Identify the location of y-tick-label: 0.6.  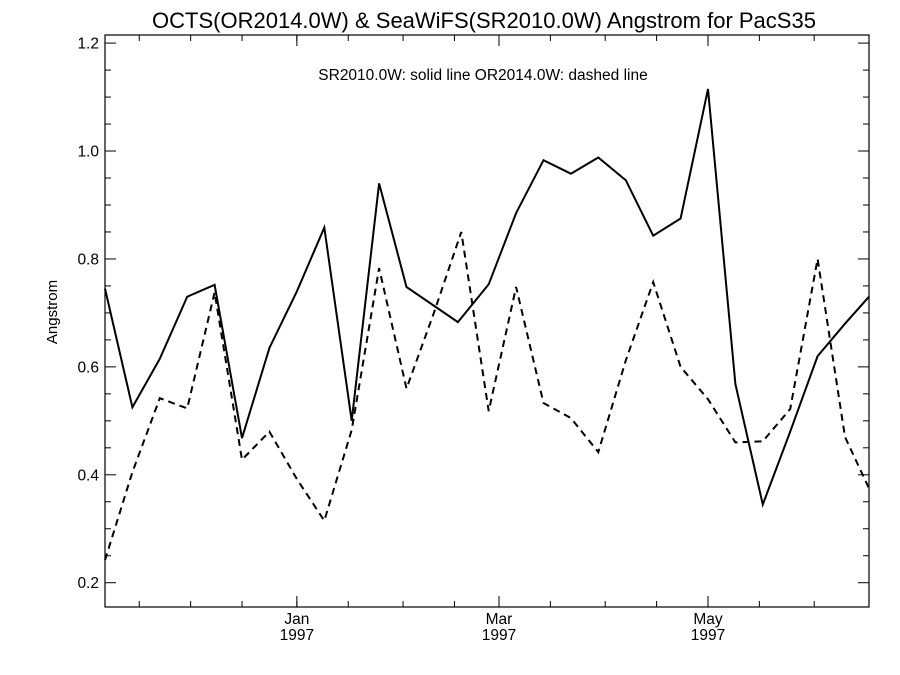
(88, 367).